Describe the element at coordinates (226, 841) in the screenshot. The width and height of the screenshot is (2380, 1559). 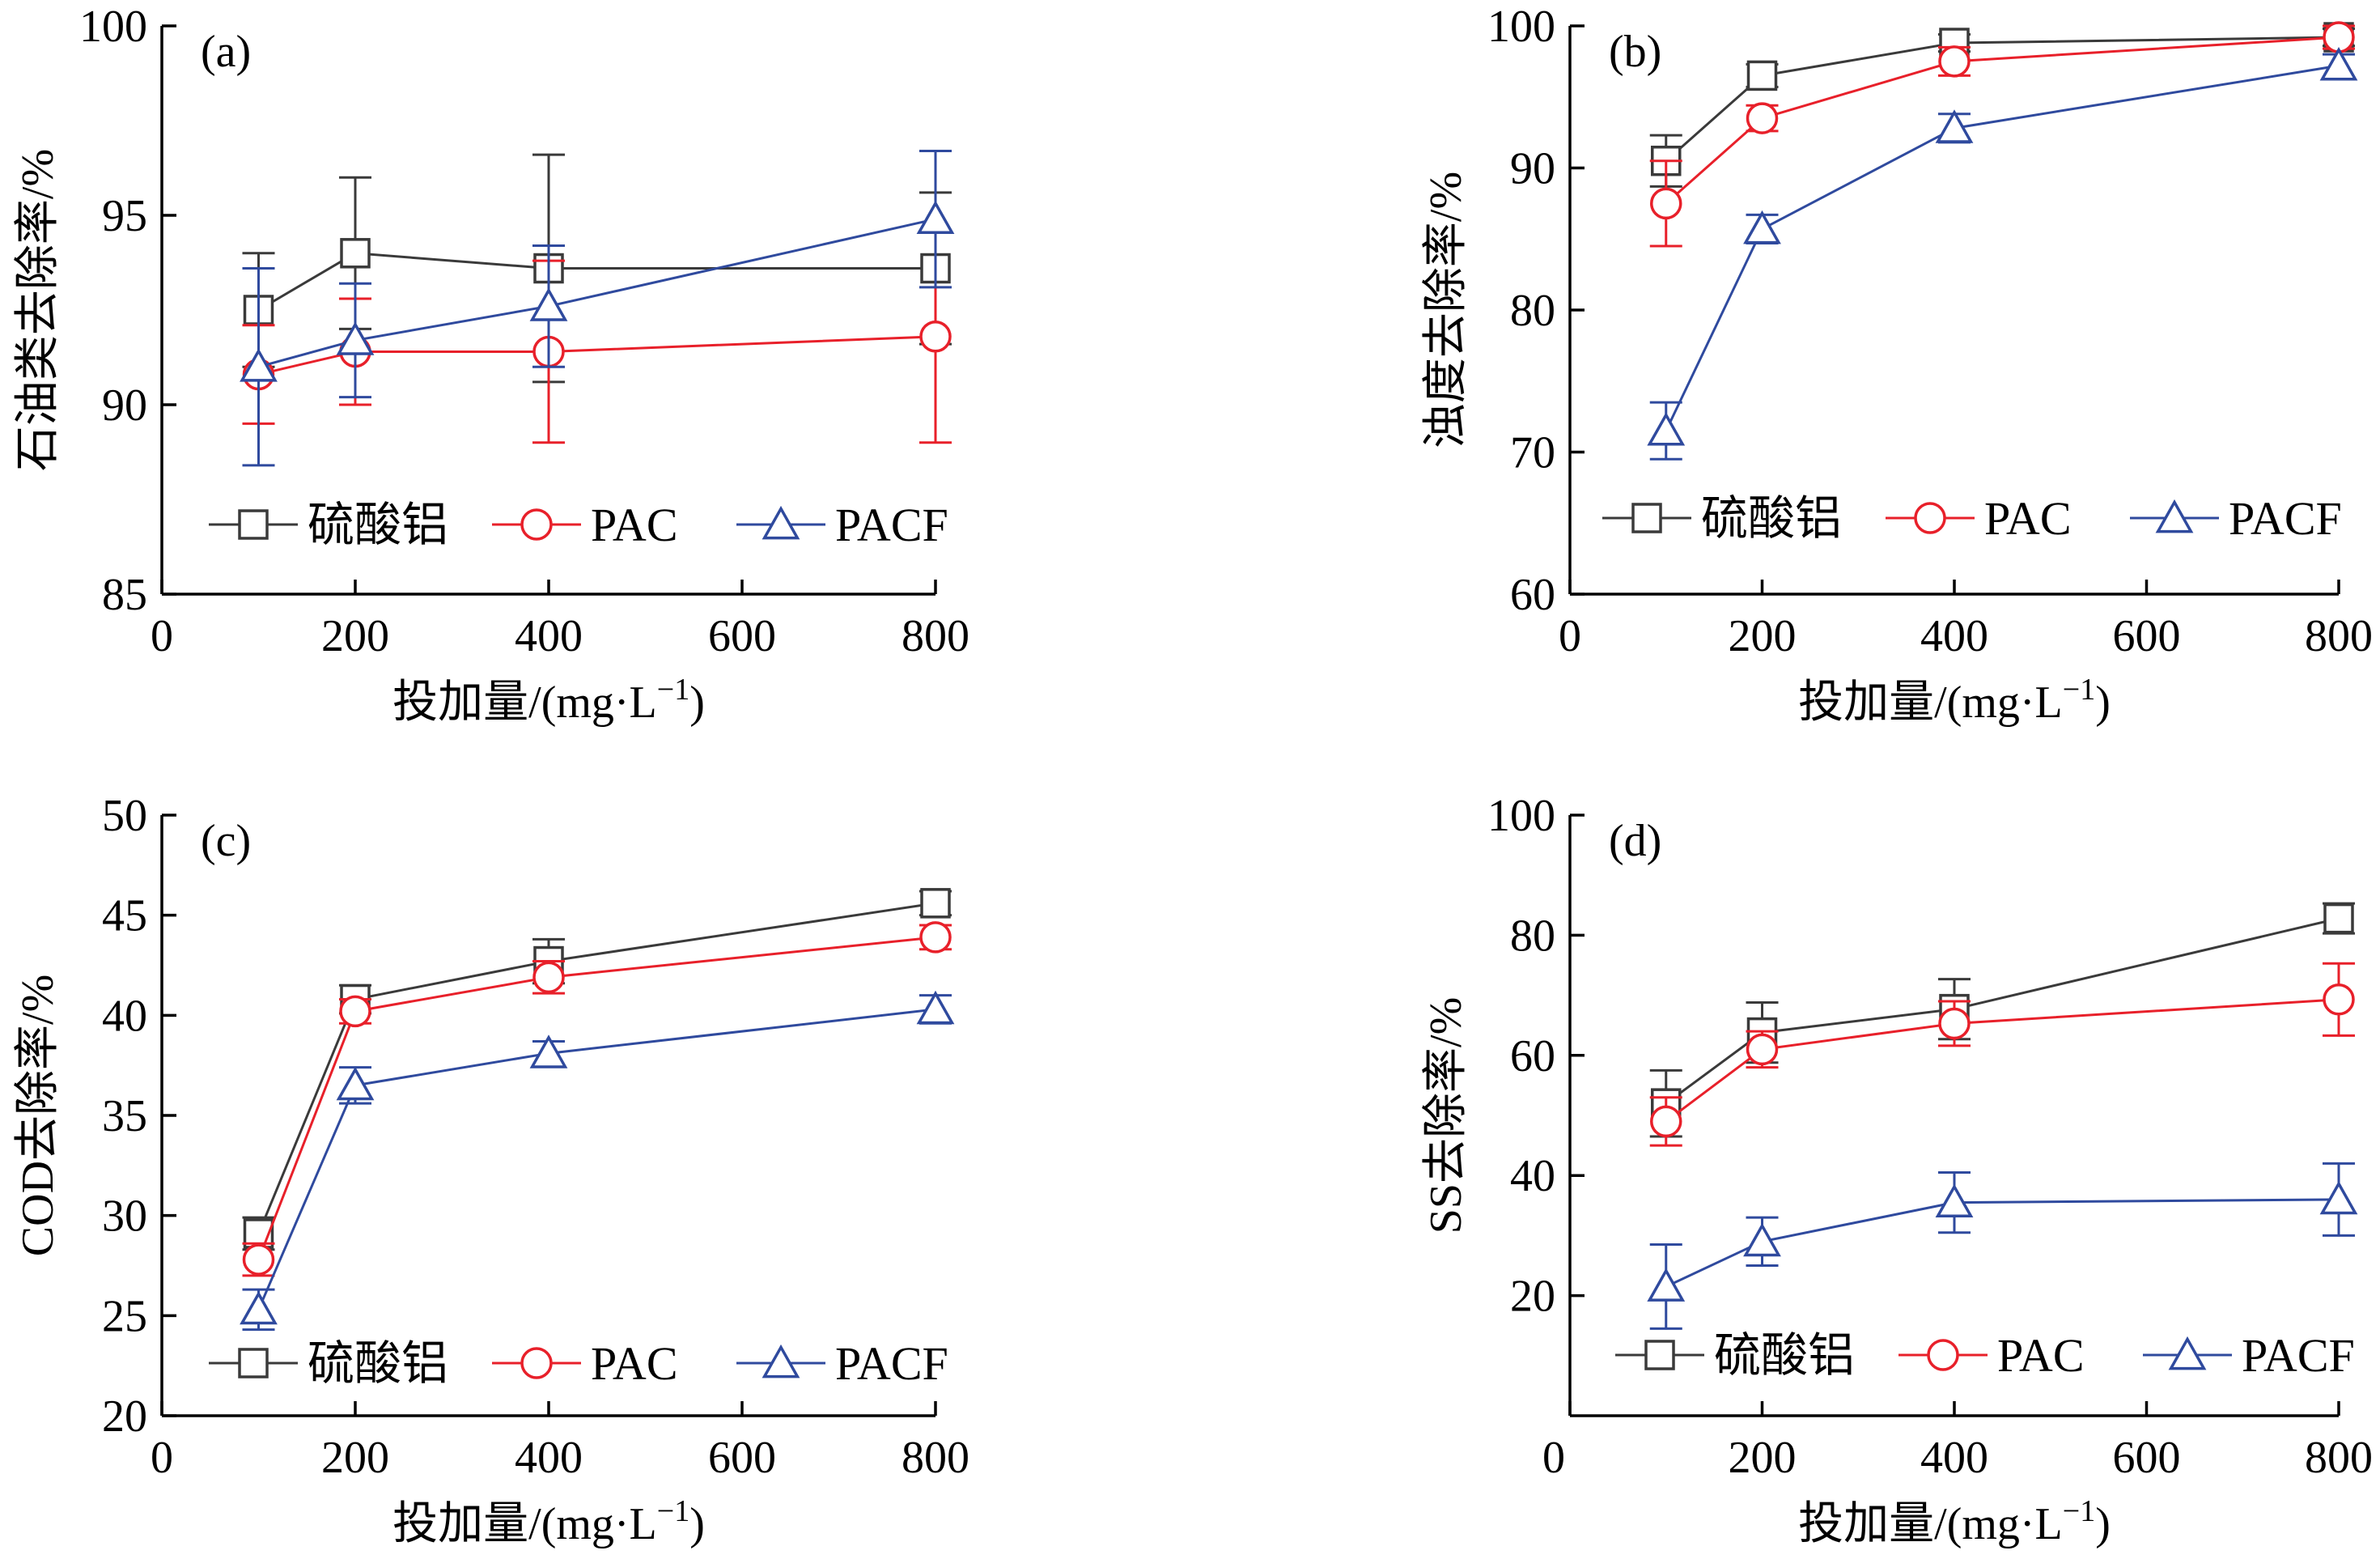
I see `panel-label: (c)` at that location.